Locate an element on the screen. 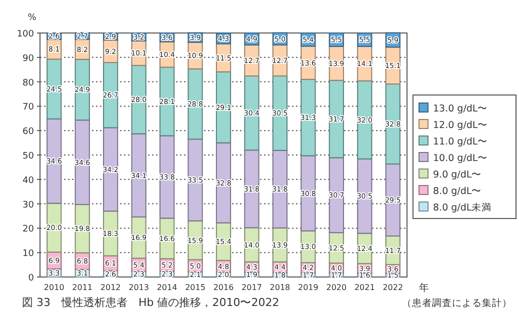 The width and height of the screenshot is (519, 323). legend-label: 12.0 g/dL〜 is located at coordinates (460, 125).